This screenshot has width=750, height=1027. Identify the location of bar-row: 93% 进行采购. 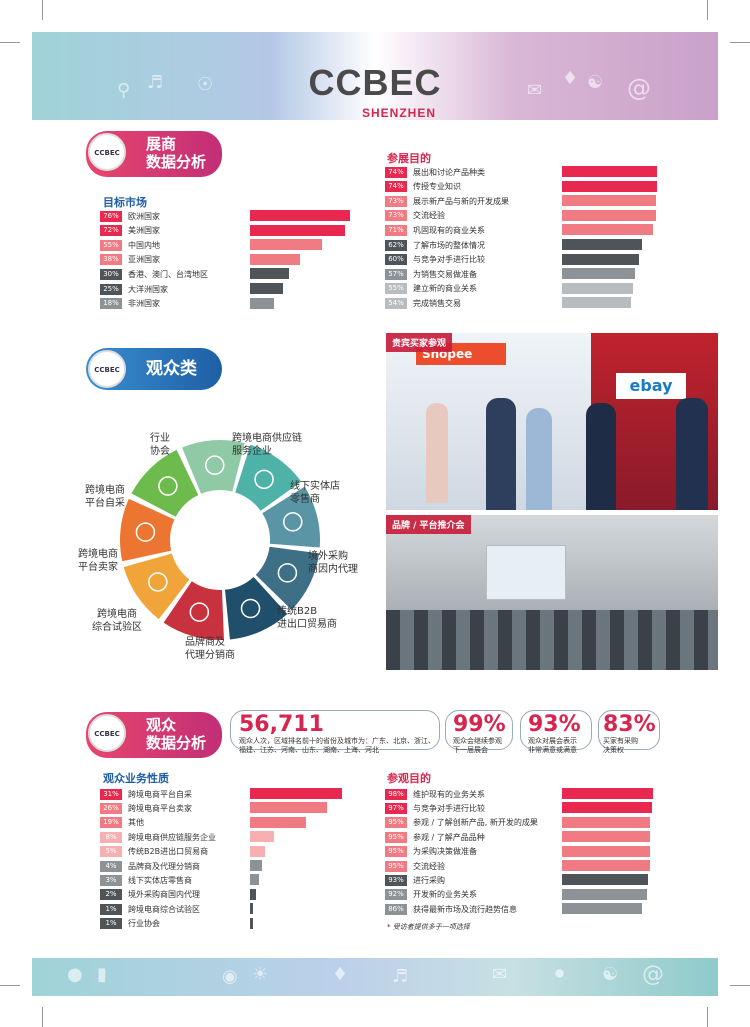
(415, 880).